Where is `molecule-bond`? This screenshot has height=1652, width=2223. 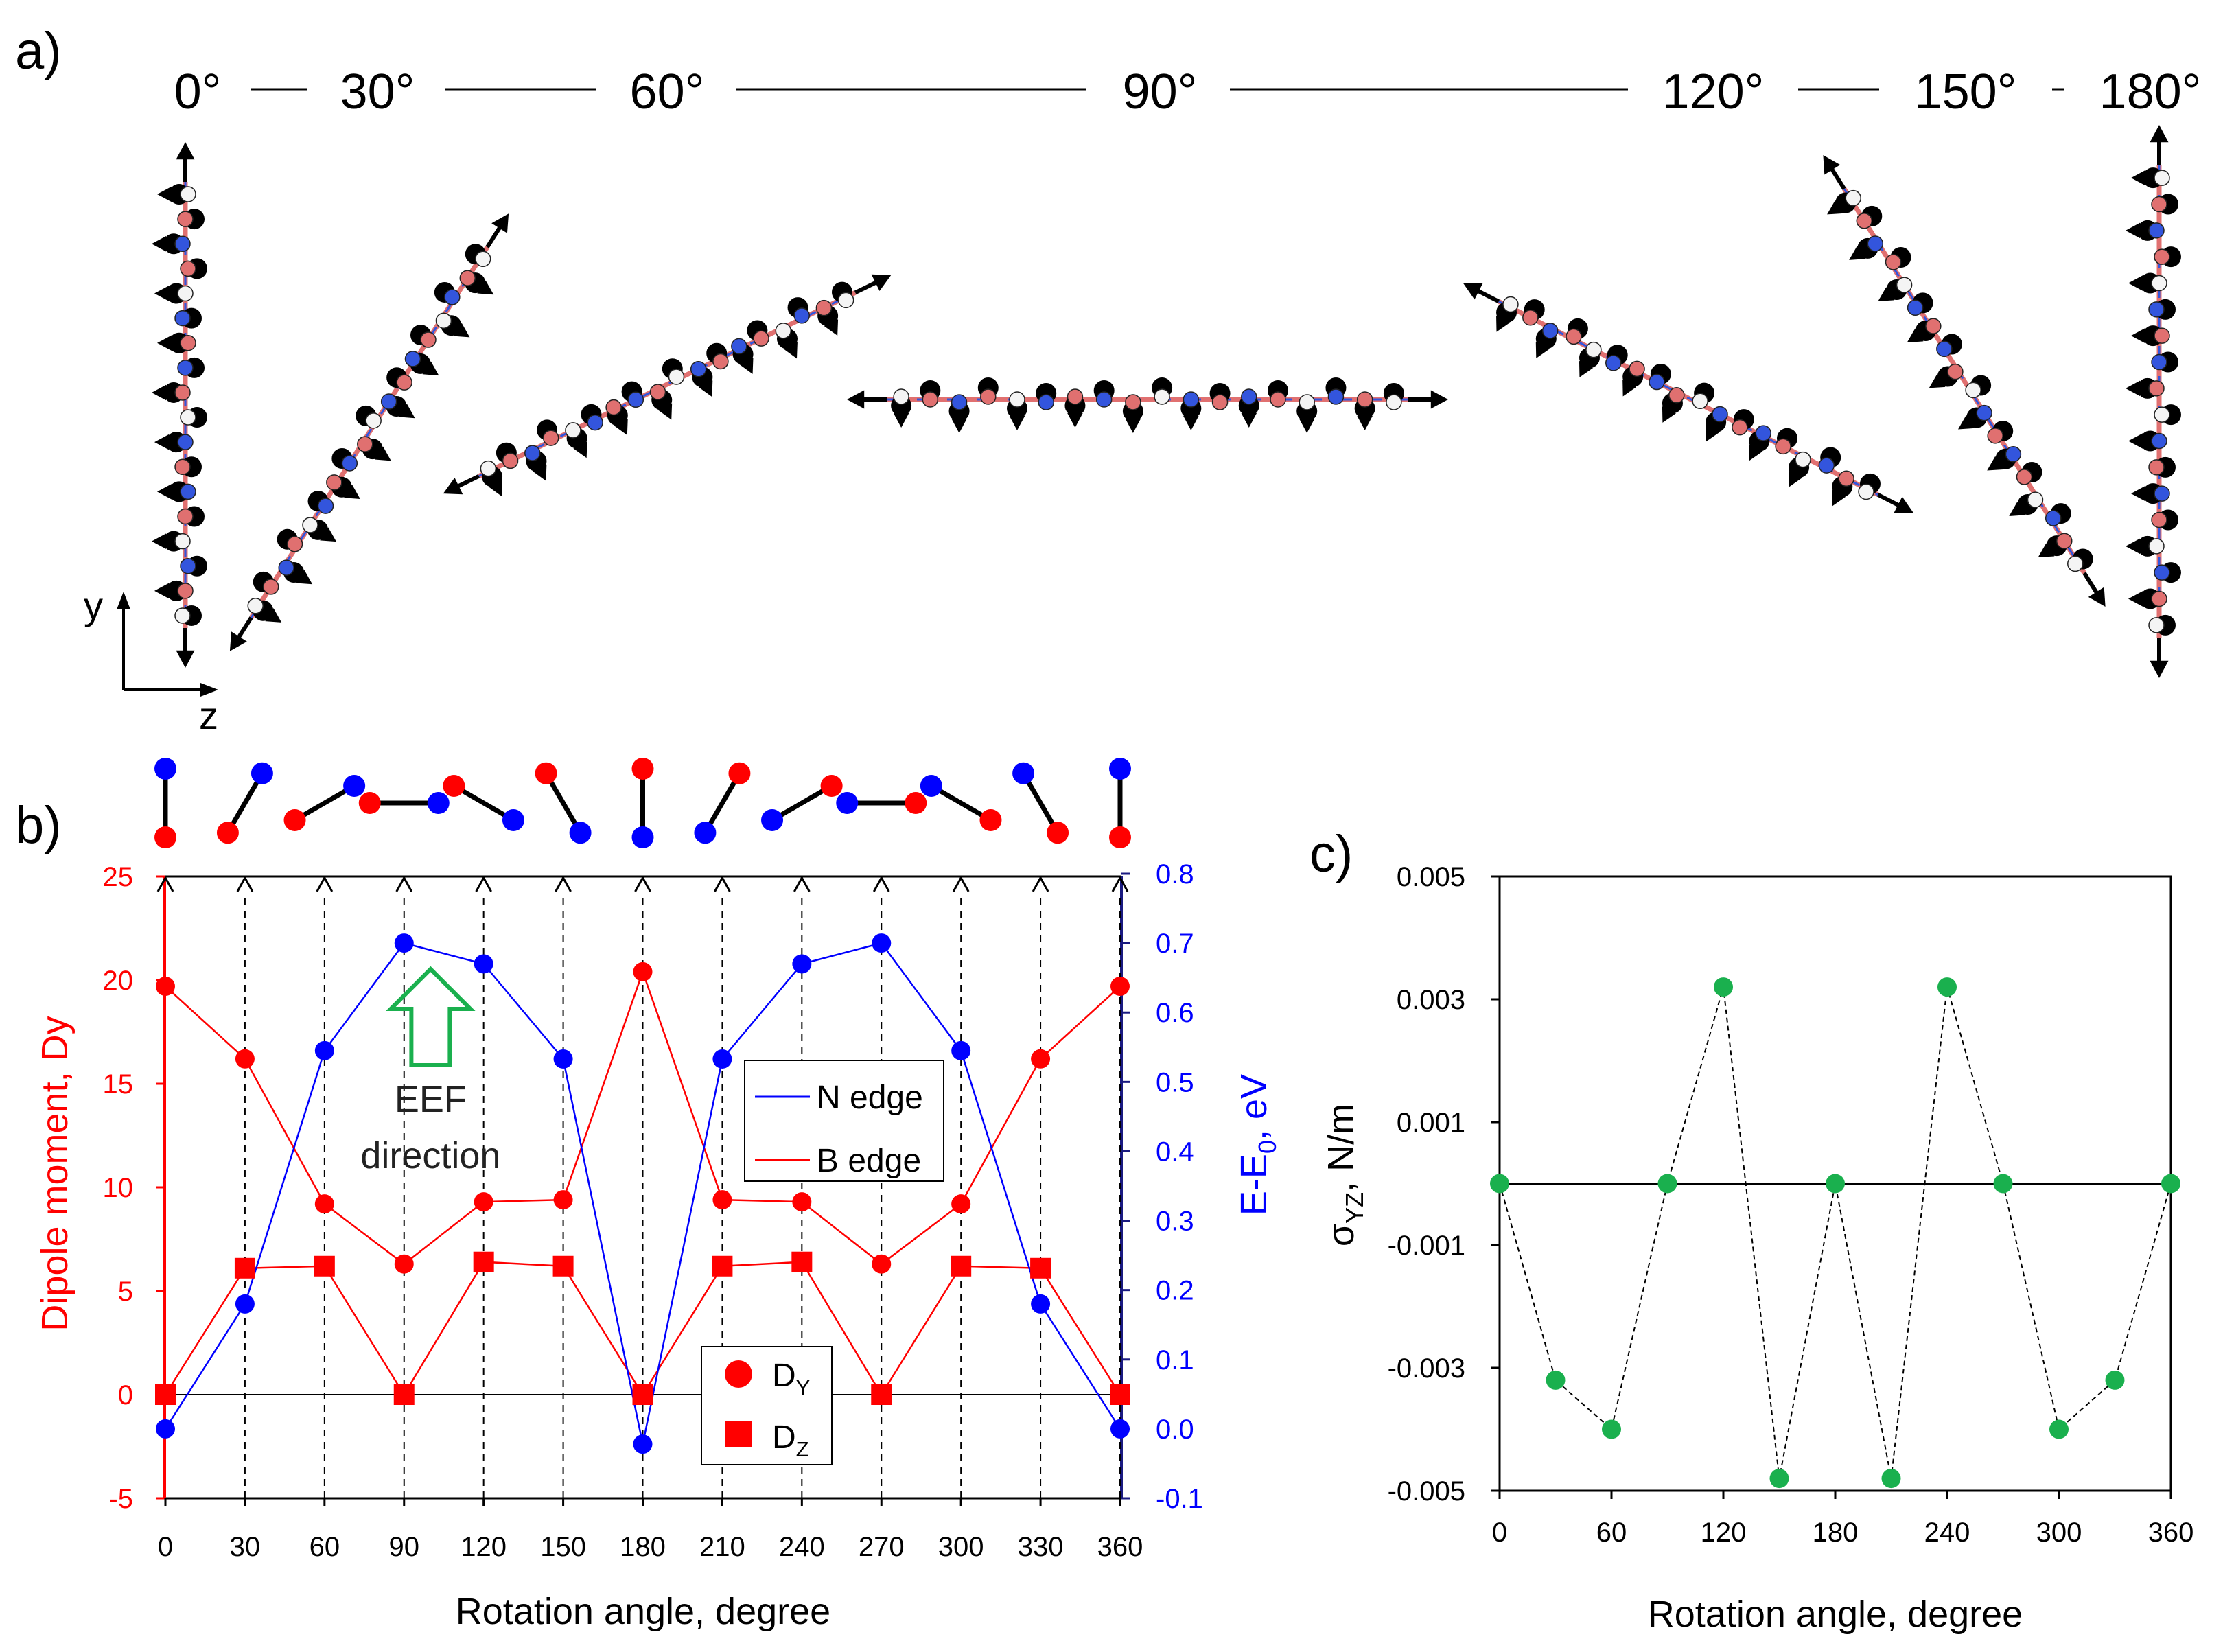
molecule-bond is located at coordinates (667, 384).